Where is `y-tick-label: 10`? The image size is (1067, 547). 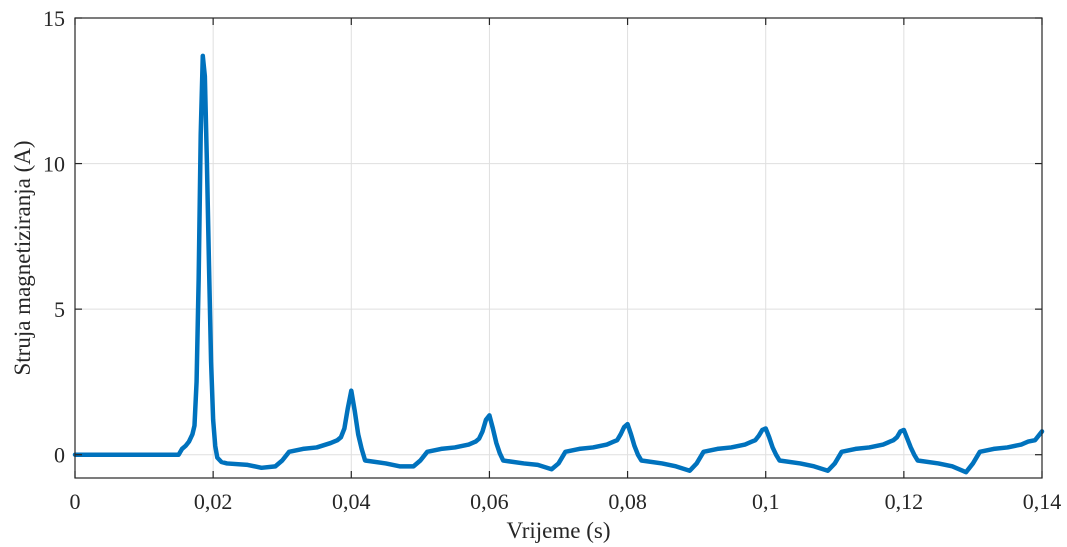 y-tick-label: 10 is located at coordinates (54, 164).